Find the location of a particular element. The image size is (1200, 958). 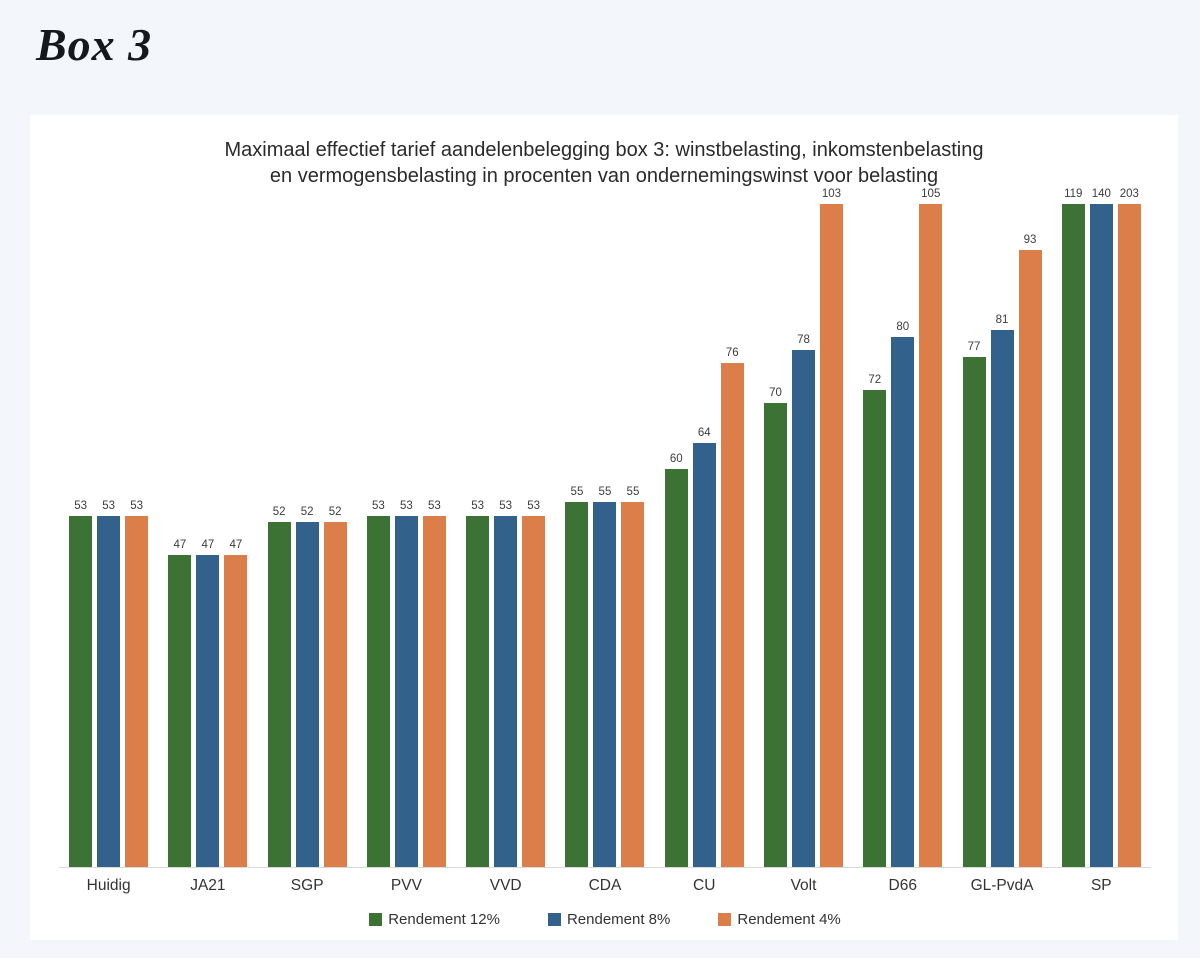

bar-wrap: 76 is located at coordinates (732, 607).